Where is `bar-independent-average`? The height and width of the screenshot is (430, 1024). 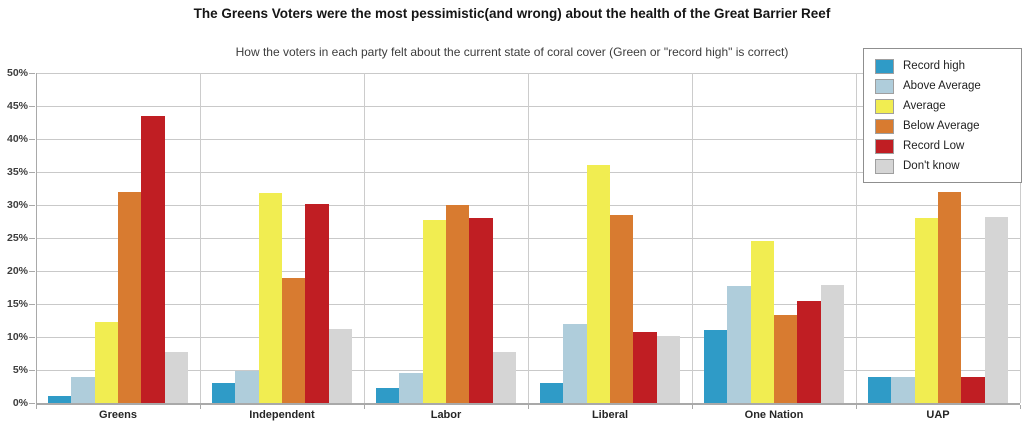 bar-independent-average is located at coordinates (270, 298).